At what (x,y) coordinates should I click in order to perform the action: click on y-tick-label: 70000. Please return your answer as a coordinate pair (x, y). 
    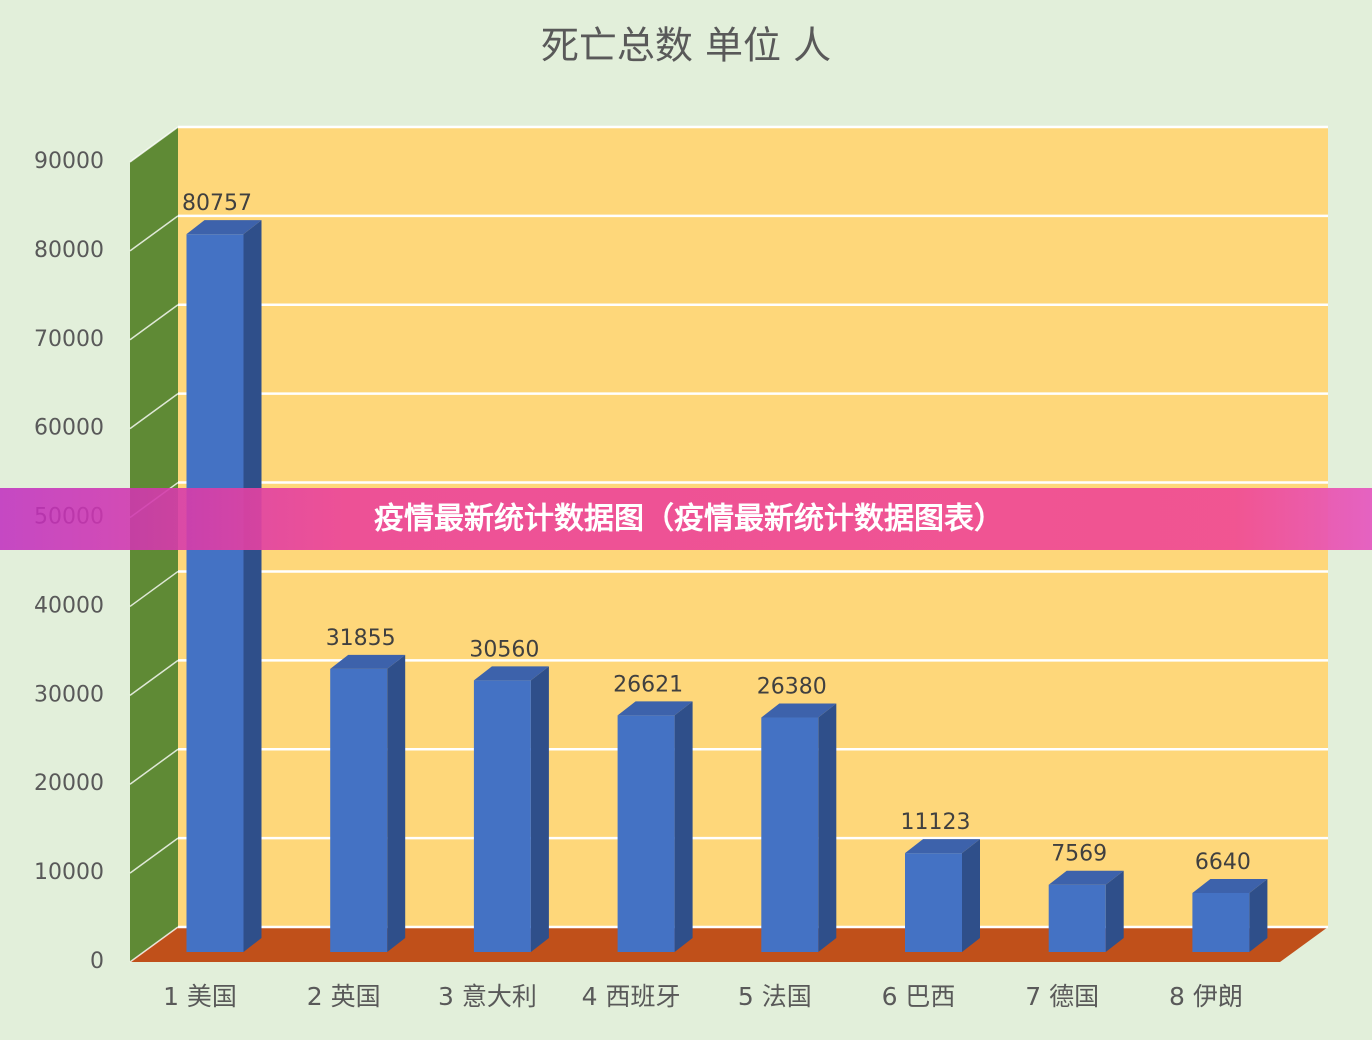
    Looking at the image, I should click on (69, 339).